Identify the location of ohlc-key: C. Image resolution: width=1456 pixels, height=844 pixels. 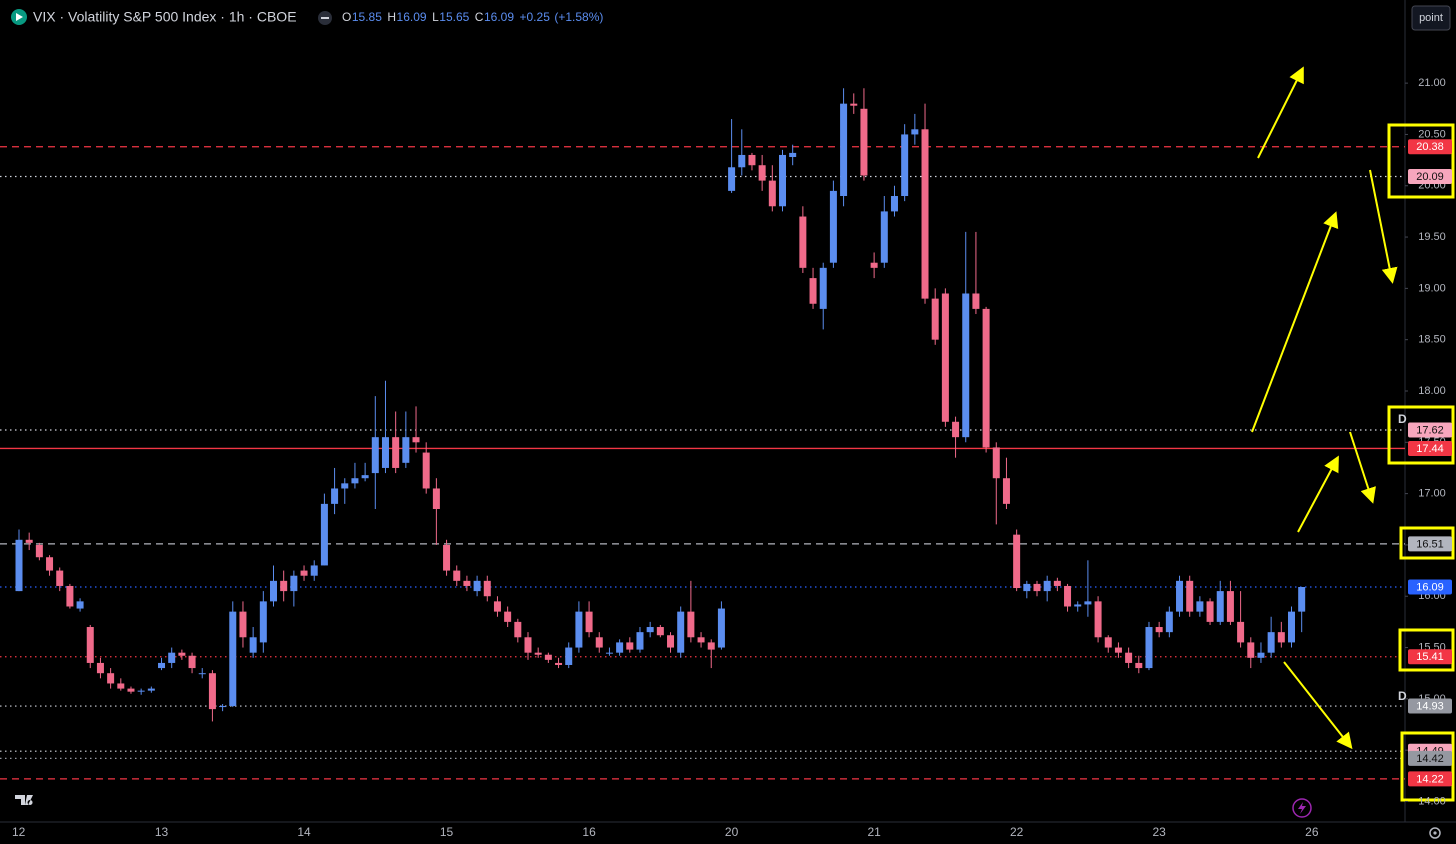
(479, 17).